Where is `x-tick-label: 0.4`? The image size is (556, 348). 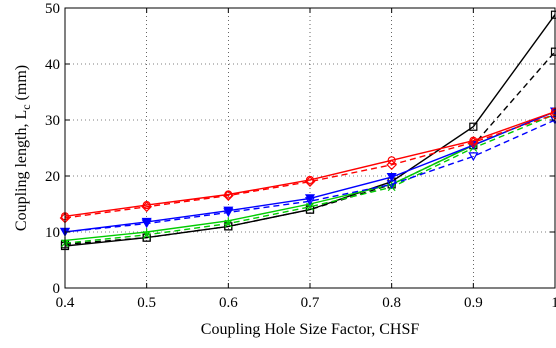
x-tick-label: 0.4 is located at coordinates (65, 303).